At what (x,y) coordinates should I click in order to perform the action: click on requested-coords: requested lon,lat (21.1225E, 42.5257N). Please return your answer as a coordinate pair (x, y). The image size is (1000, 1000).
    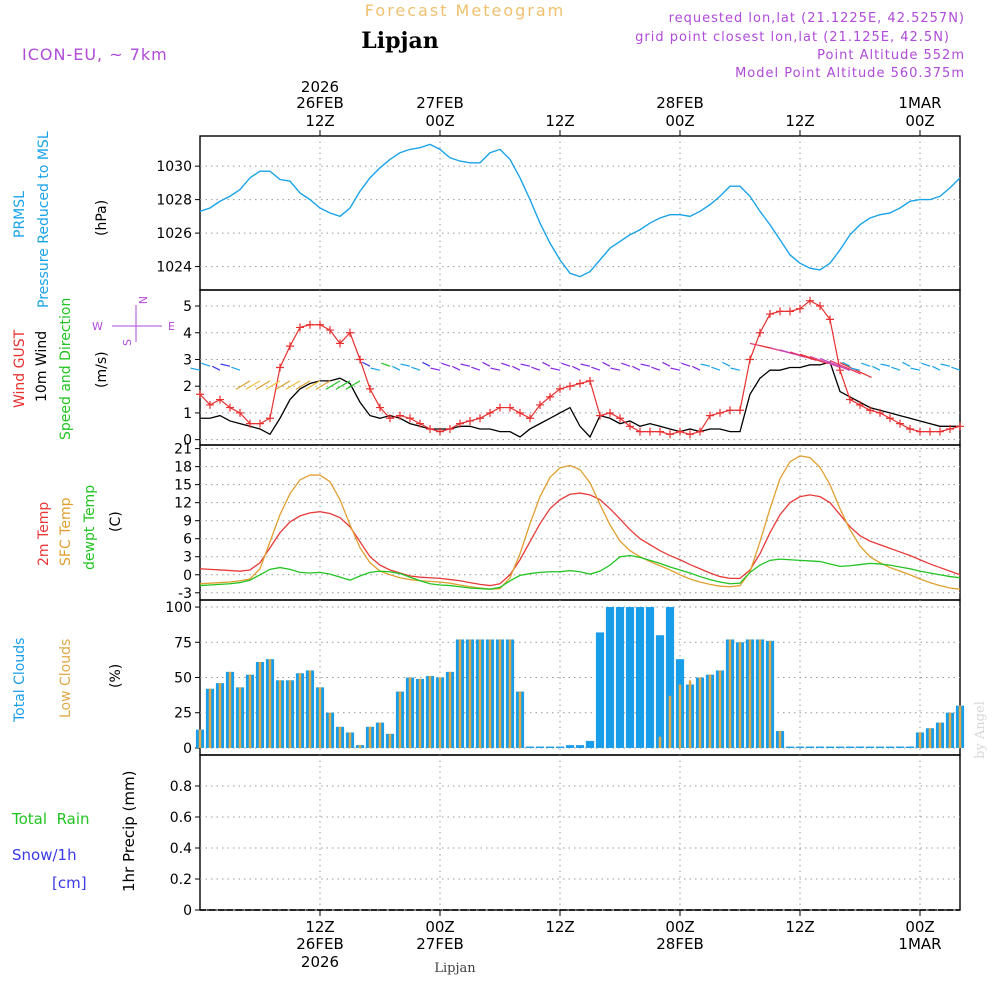
    Looking at the image, I should click on (817, 18).